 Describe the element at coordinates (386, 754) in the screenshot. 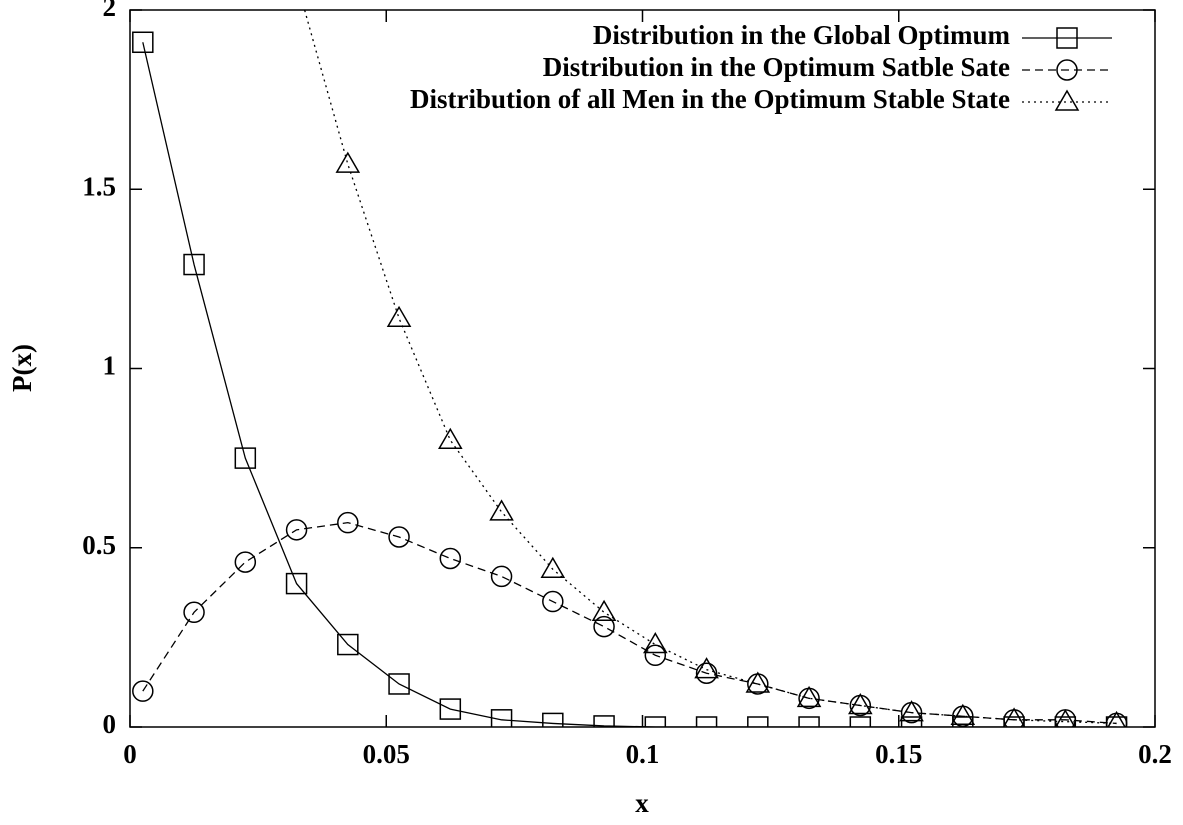

I see `x-tick-label: 0.05` at that location.